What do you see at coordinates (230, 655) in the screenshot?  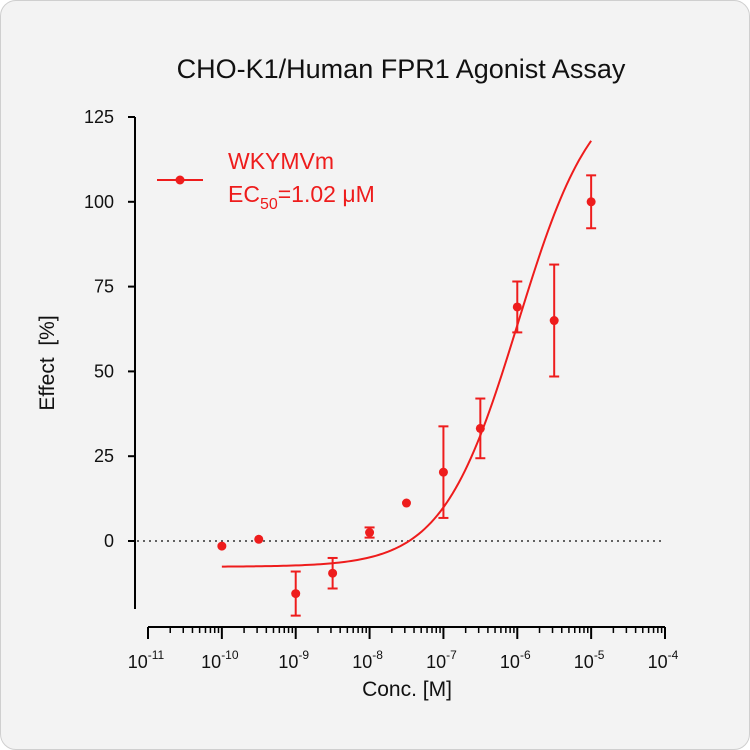 I see `x-tick-exponent: -10` at bounding box center [230, 655].